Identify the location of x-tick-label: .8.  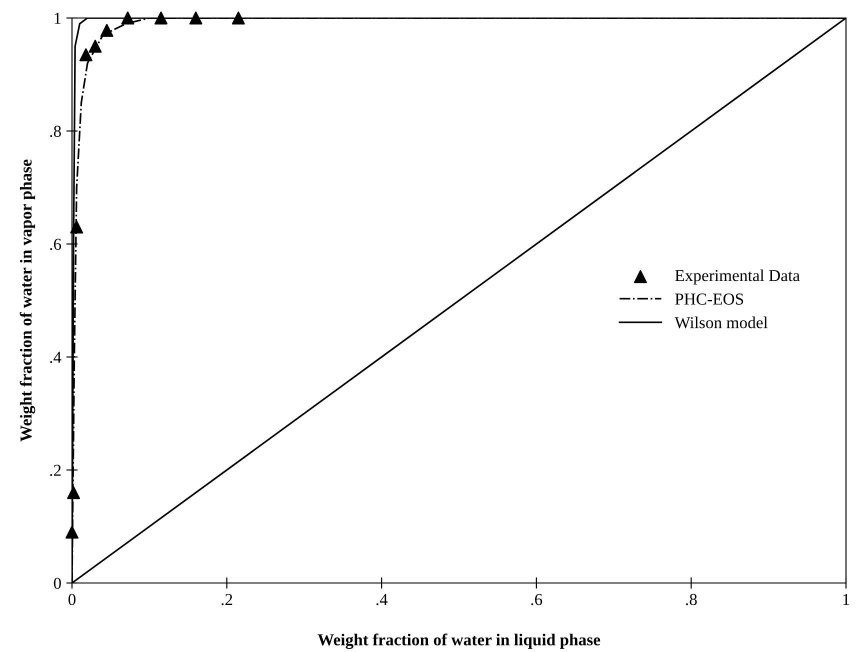
(691, 600).